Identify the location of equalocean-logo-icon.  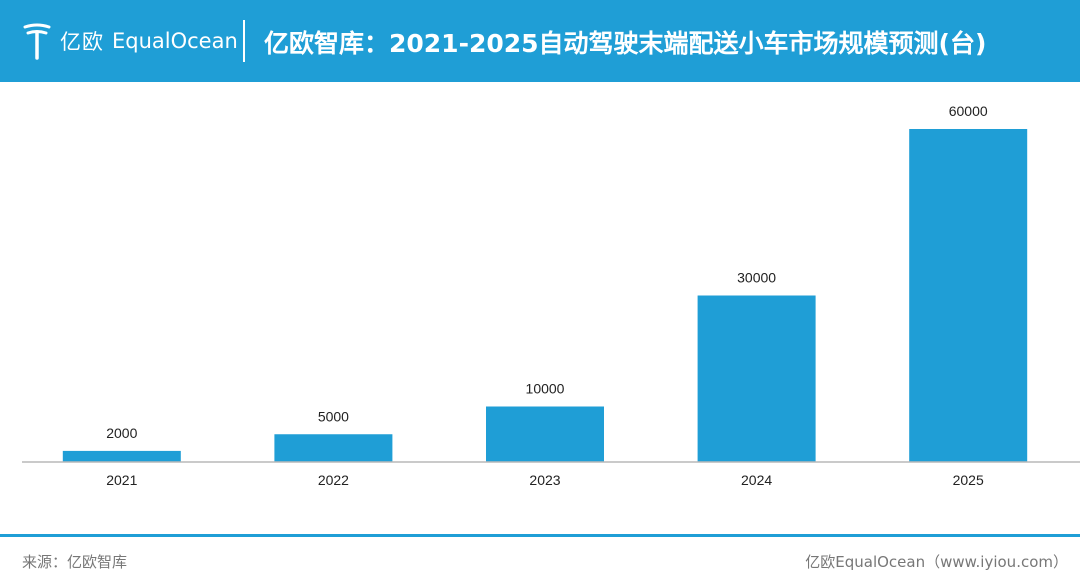
(37, 41).